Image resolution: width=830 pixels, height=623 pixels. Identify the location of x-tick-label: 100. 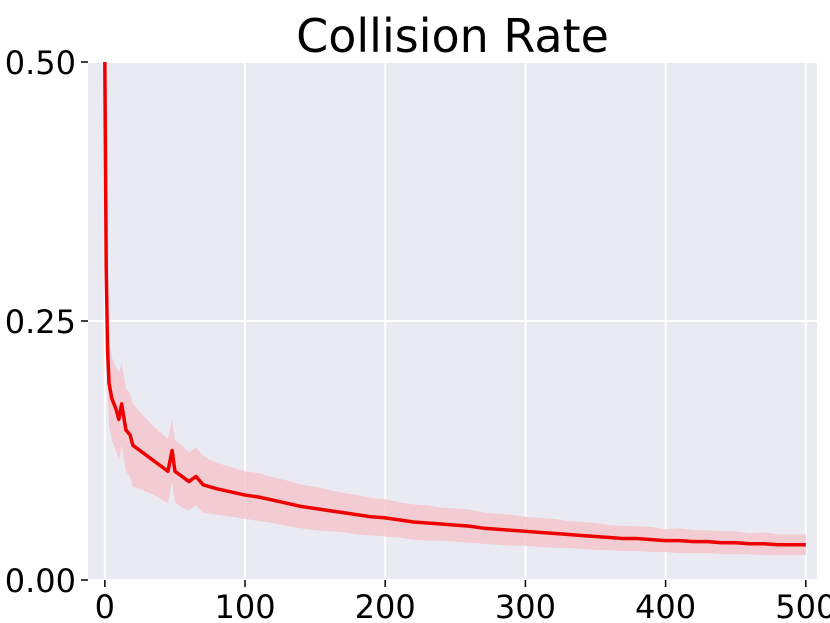
(244, 605).